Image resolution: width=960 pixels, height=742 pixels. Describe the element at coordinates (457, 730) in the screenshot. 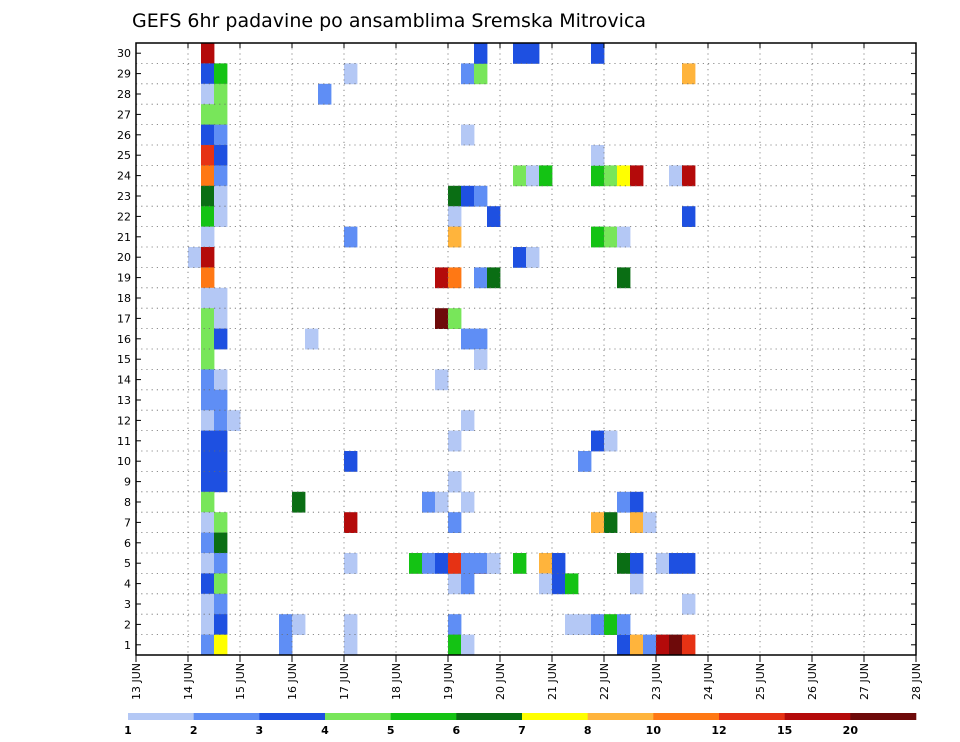

I see `colorbar-label: 6` at that location.